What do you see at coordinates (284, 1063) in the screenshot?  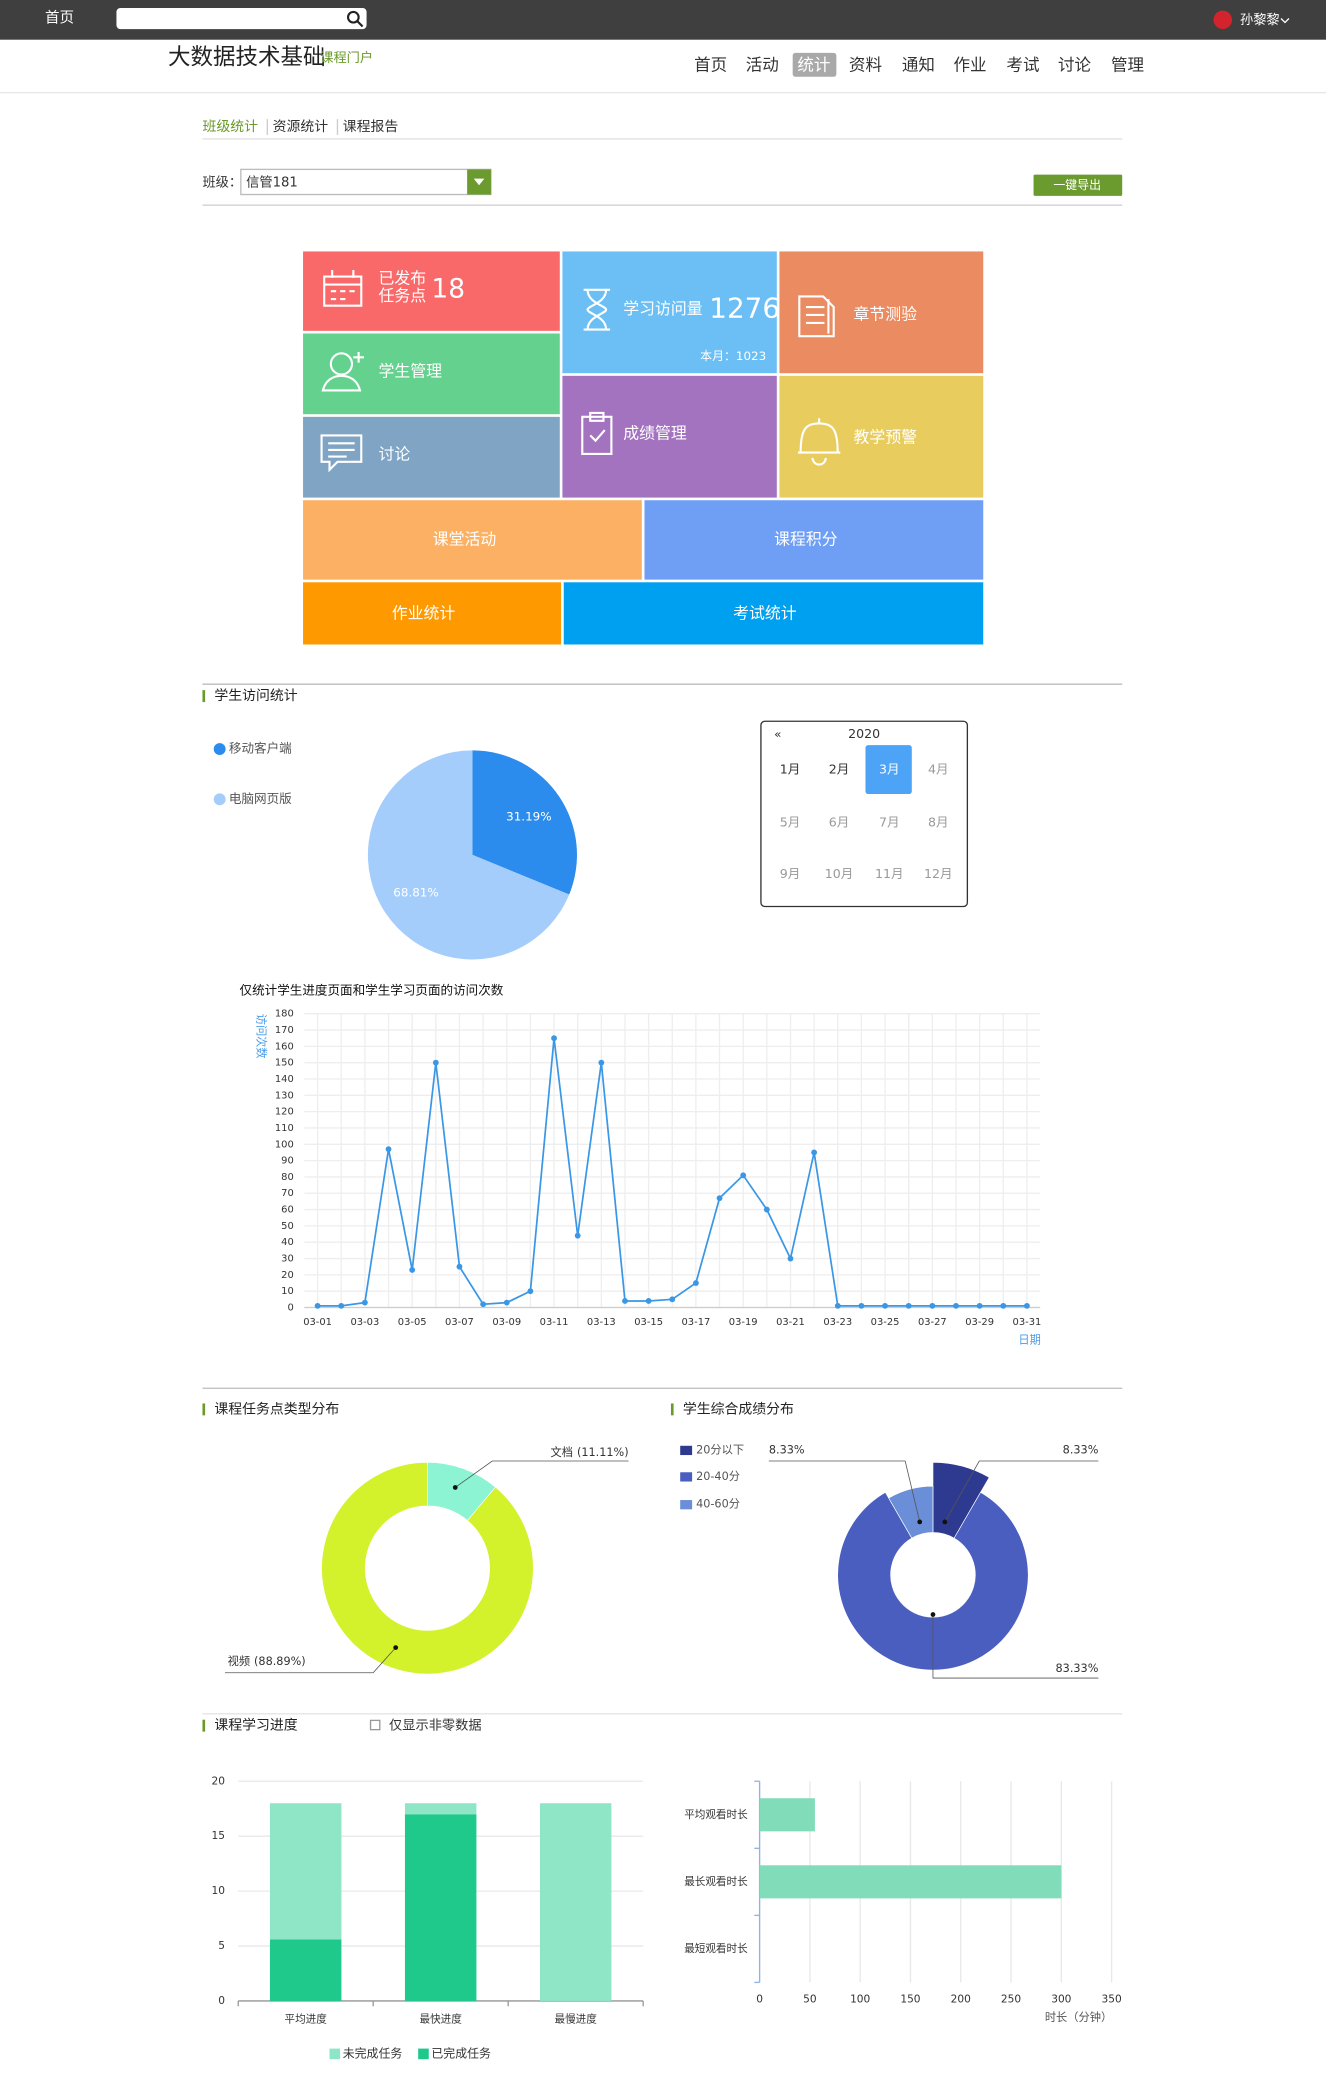 I see `y-tick-label: 150` at bounding box center [284, 1063].